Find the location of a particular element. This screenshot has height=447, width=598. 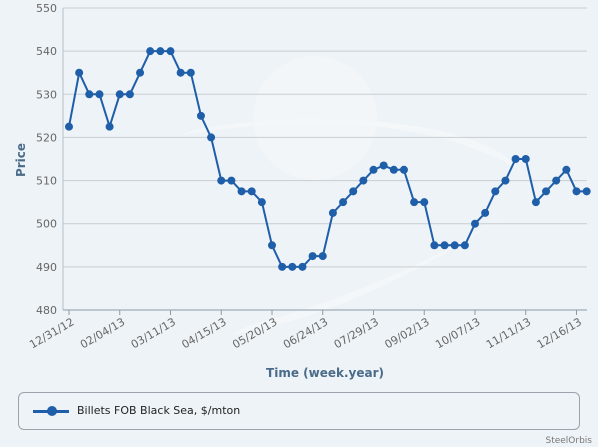

x-tick-label: 09/02/13 is located at coordinates (406, 333).